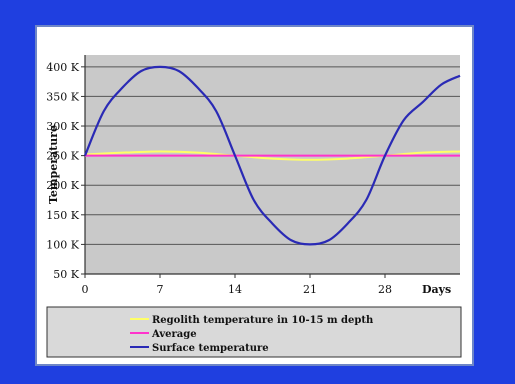 Image resolution: width=515 pixels, height=384 pixels. I want to click on y-tick-label: 350 K, so click(62, 96).